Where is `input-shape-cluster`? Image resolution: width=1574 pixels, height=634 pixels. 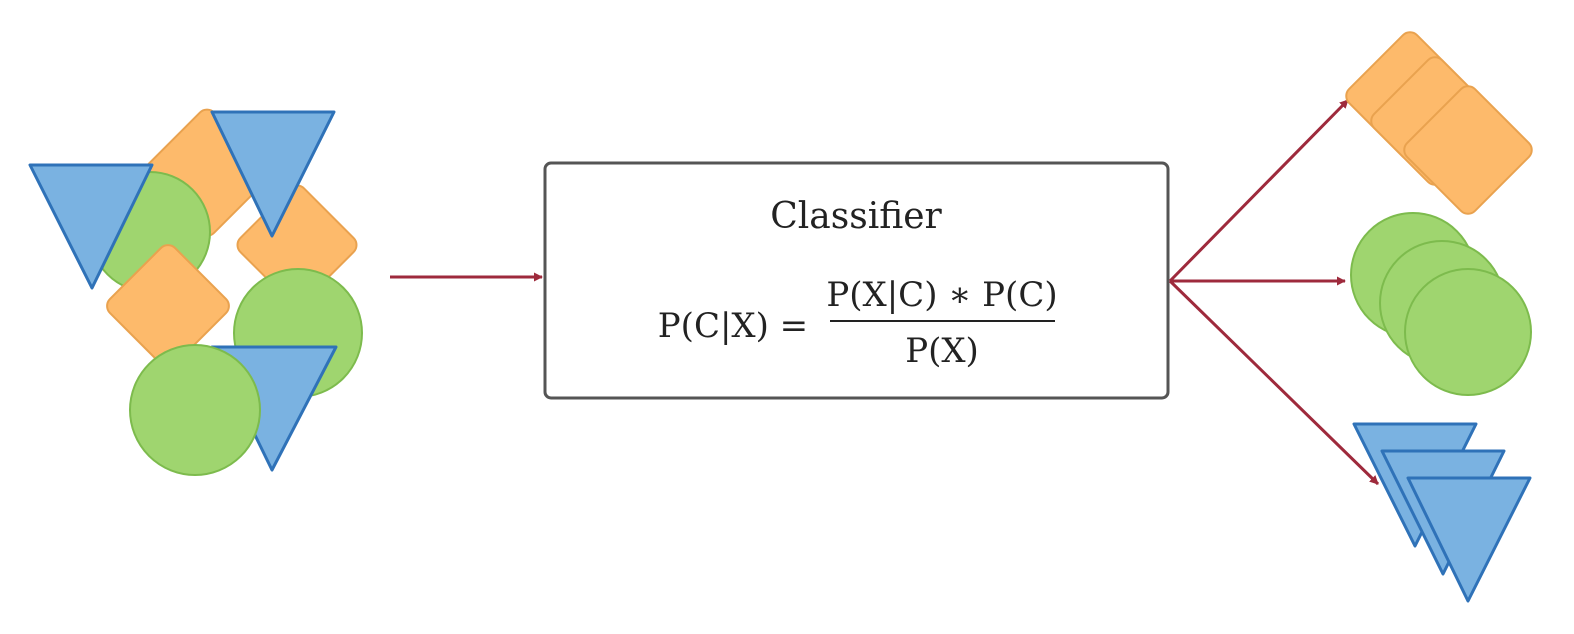 input-shape-cluster is located at coordinates (195, 292).